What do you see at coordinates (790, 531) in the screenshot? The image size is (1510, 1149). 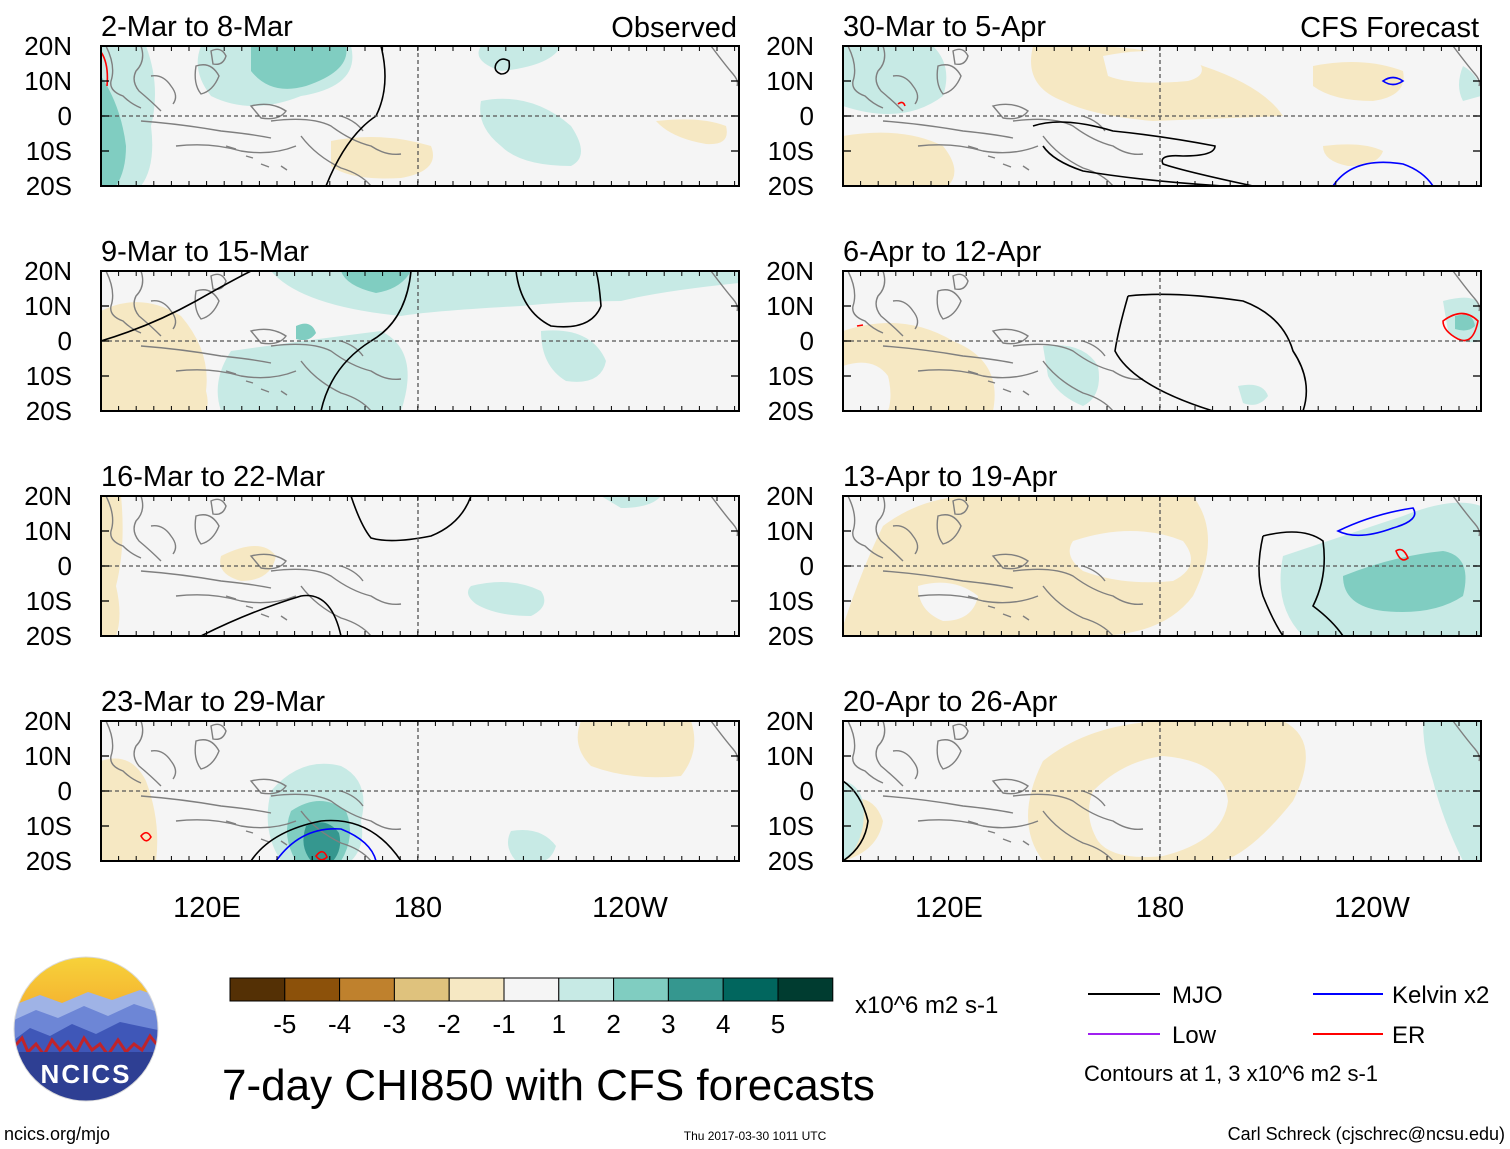 I see `lat-tick-label: 10N` at bounding box center [790, 531].